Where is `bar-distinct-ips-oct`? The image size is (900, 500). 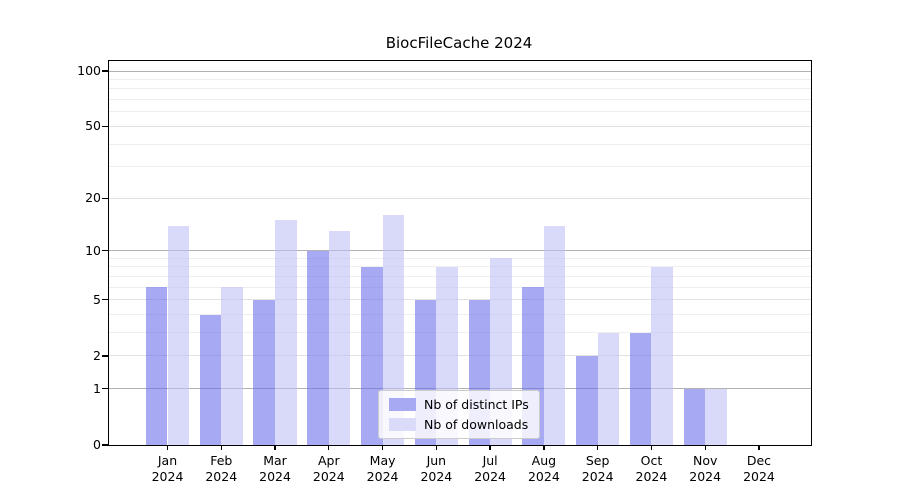
bar-distinct-ips-oct is located at coordinates (640, 388).